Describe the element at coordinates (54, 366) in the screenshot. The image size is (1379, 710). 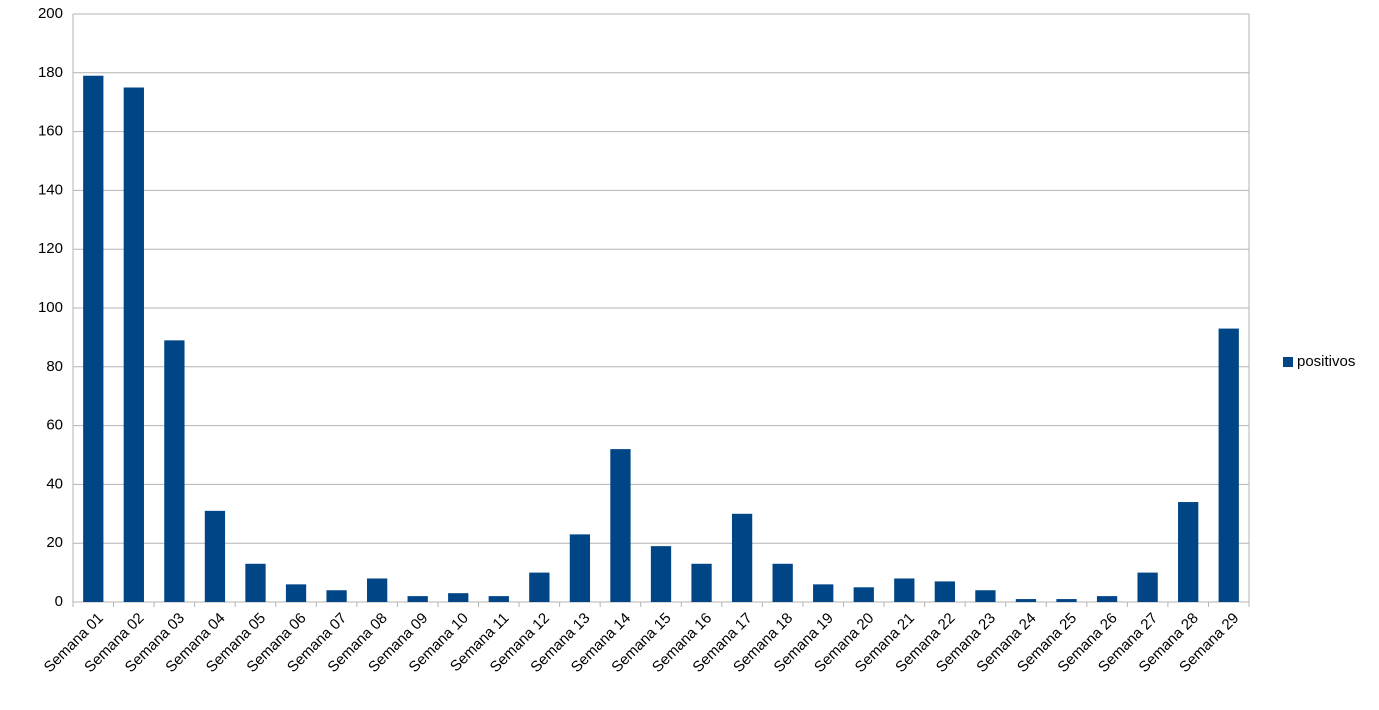
I see `y-tick-label: 80` at that location.